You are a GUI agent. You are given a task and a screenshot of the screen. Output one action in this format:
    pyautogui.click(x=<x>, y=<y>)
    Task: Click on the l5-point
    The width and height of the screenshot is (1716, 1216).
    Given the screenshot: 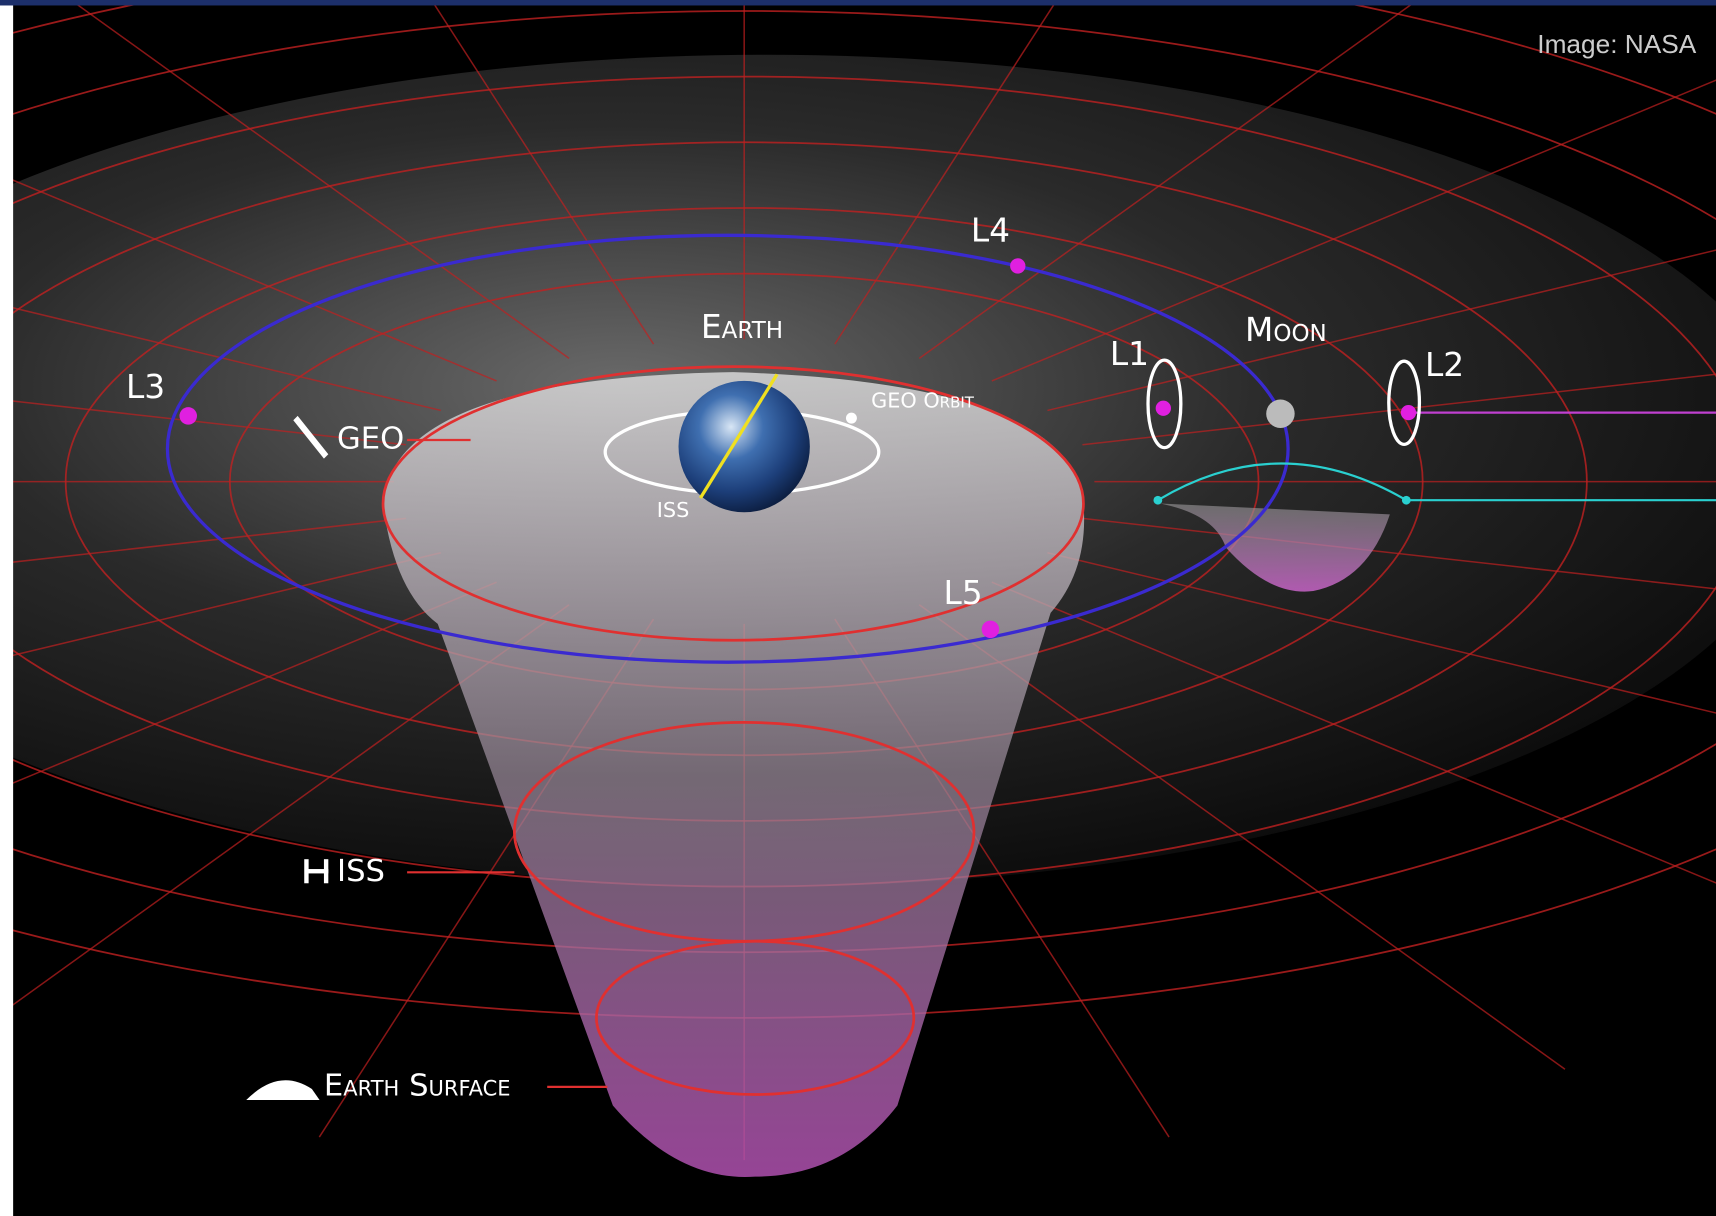 What is the action you would take?
    pyautogui.click(x=990, y=629)
    